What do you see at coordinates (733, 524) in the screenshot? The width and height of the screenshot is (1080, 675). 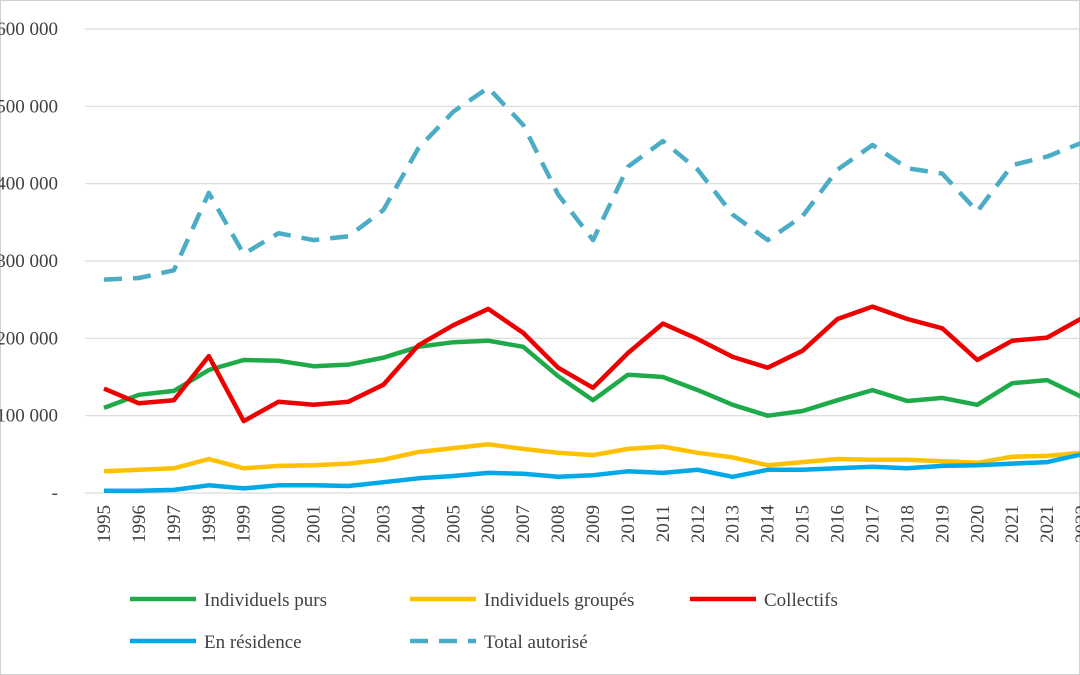 I see `x-tick-label: 2013` at bounding box center [733, 524].